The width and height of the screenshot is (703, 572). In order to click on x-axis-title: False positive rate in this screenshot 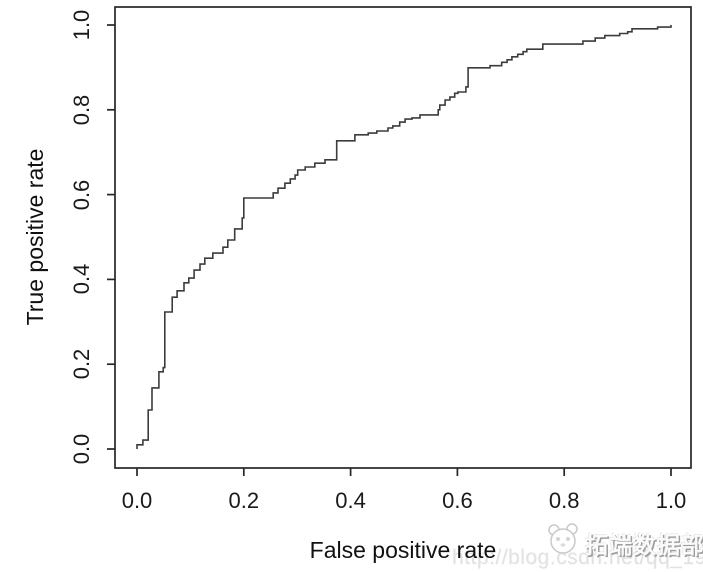, I will do `click(403, 550)`.